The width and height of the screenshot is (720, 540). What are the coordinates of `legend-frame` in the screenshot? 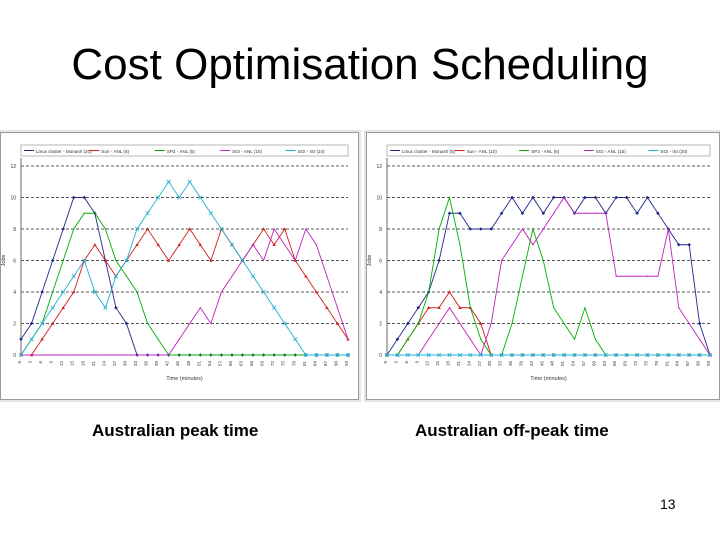 It's located at (184, 150).